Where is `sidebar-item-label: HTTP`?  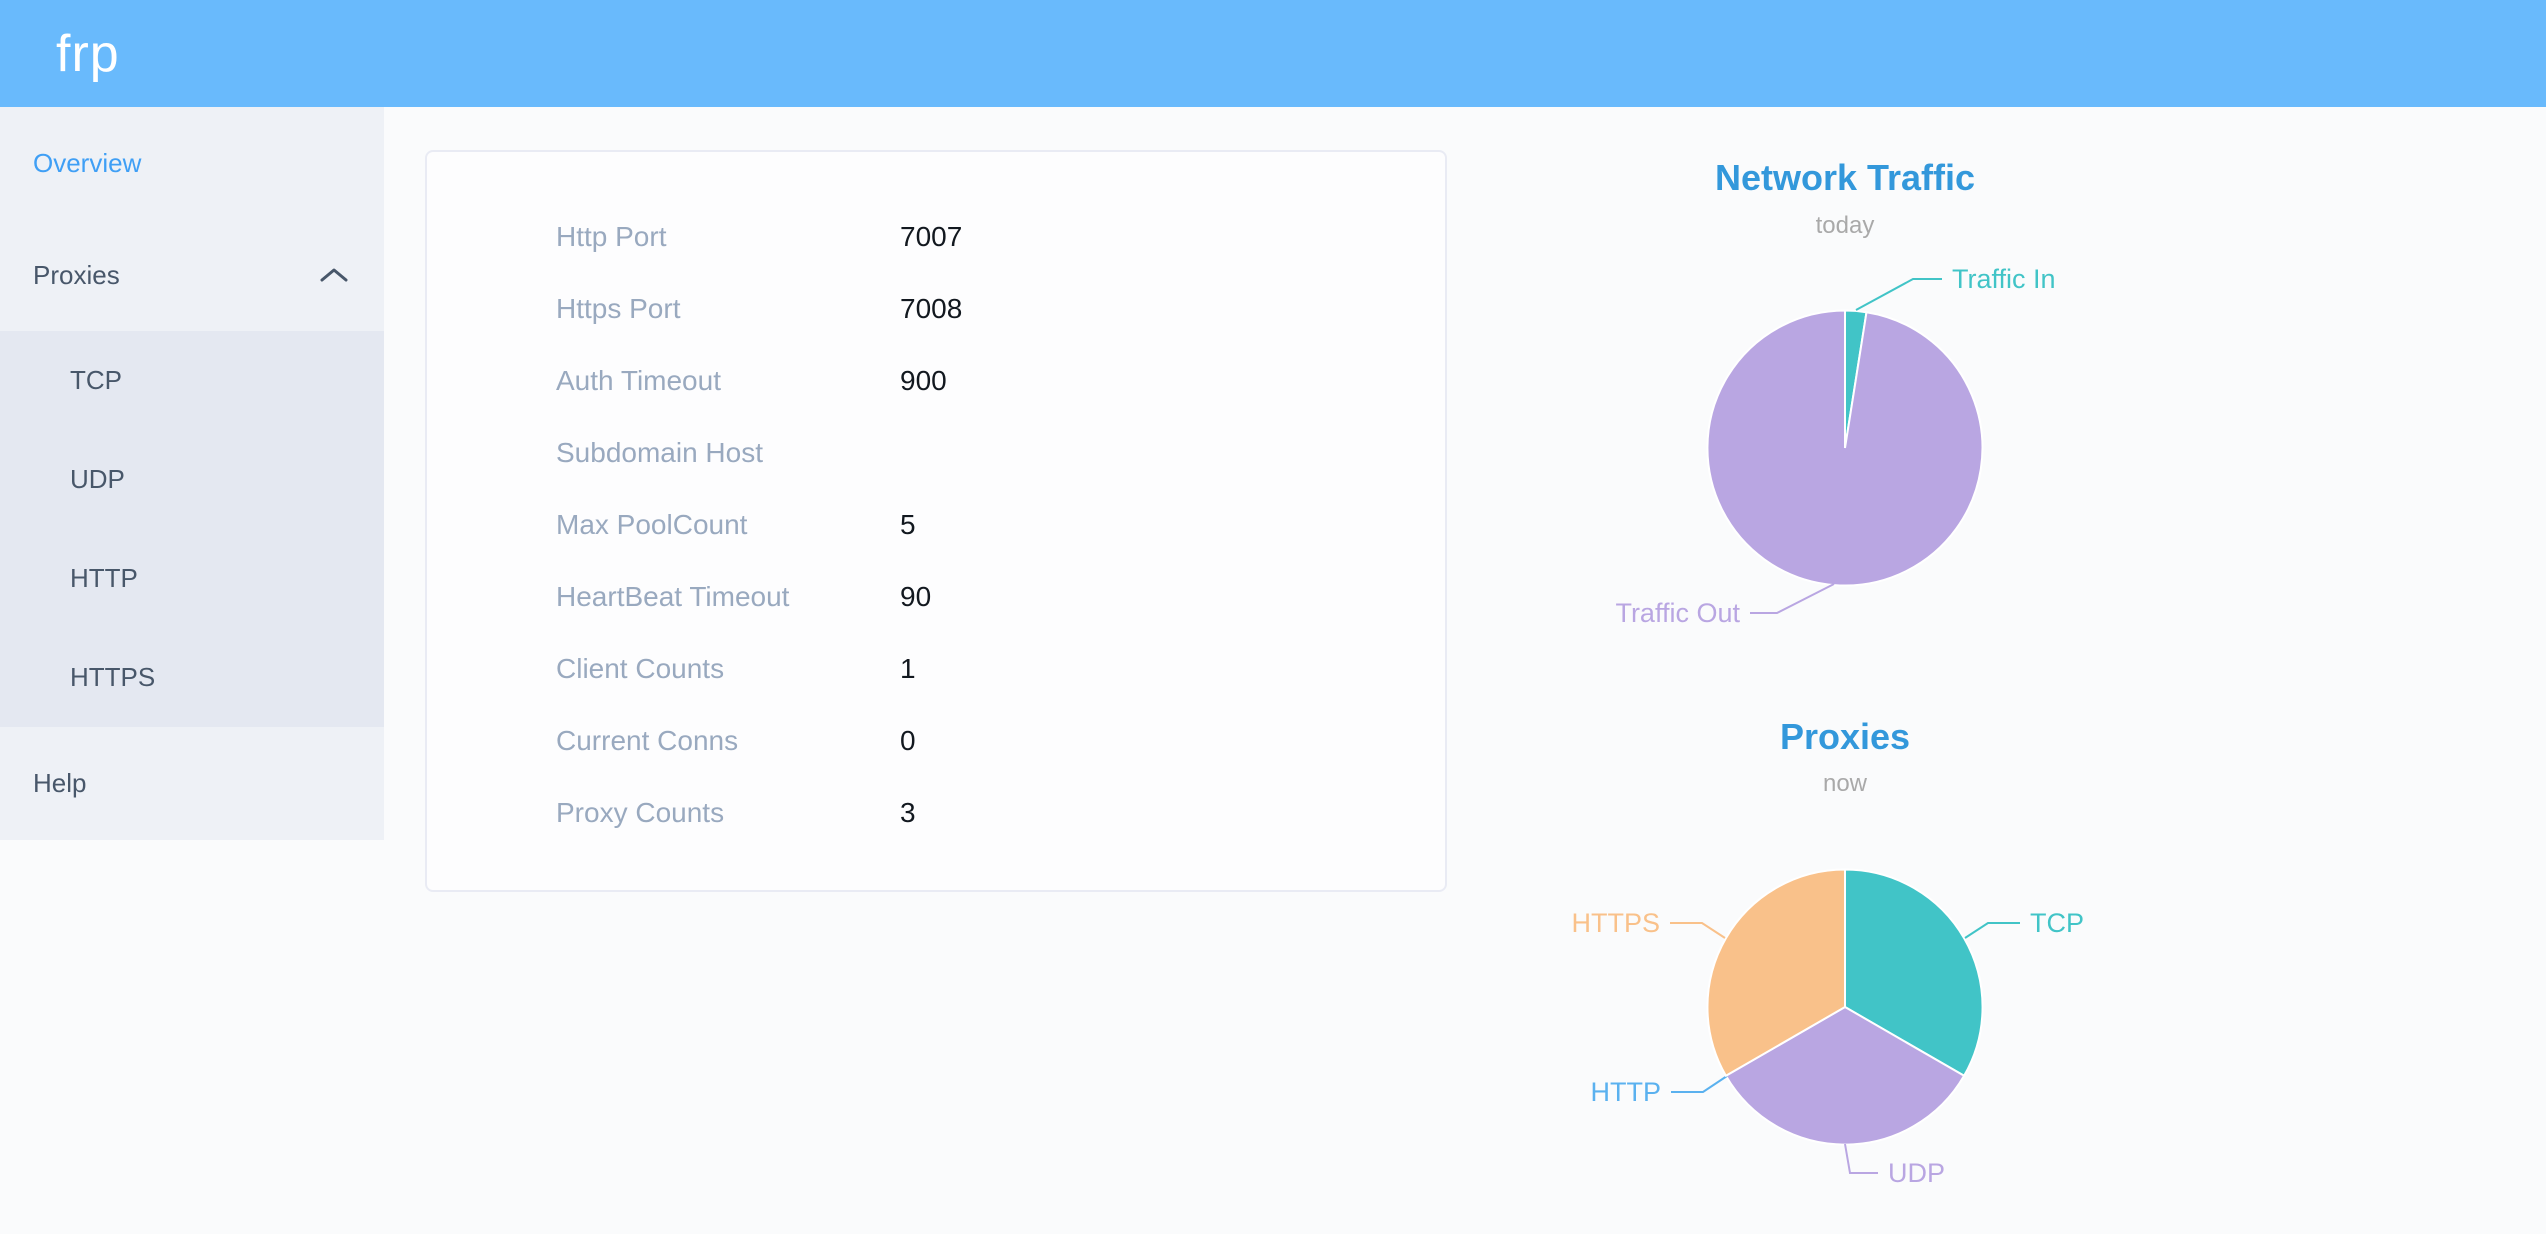 sidebar-item-label: HTTP is located at coordinates (104, 578).